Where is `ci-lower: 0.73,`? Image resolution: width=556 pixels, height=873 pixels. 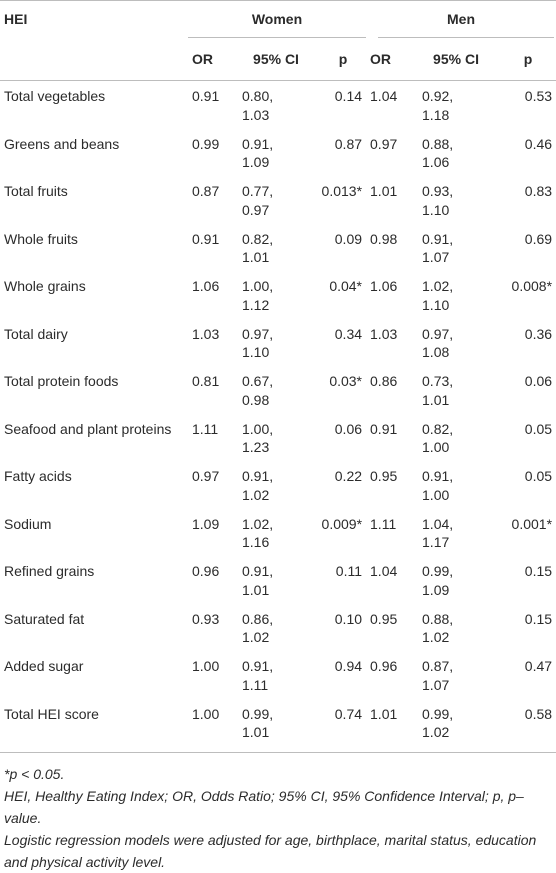 ci-lower: 0.73, is located at coordinates (438, 381).